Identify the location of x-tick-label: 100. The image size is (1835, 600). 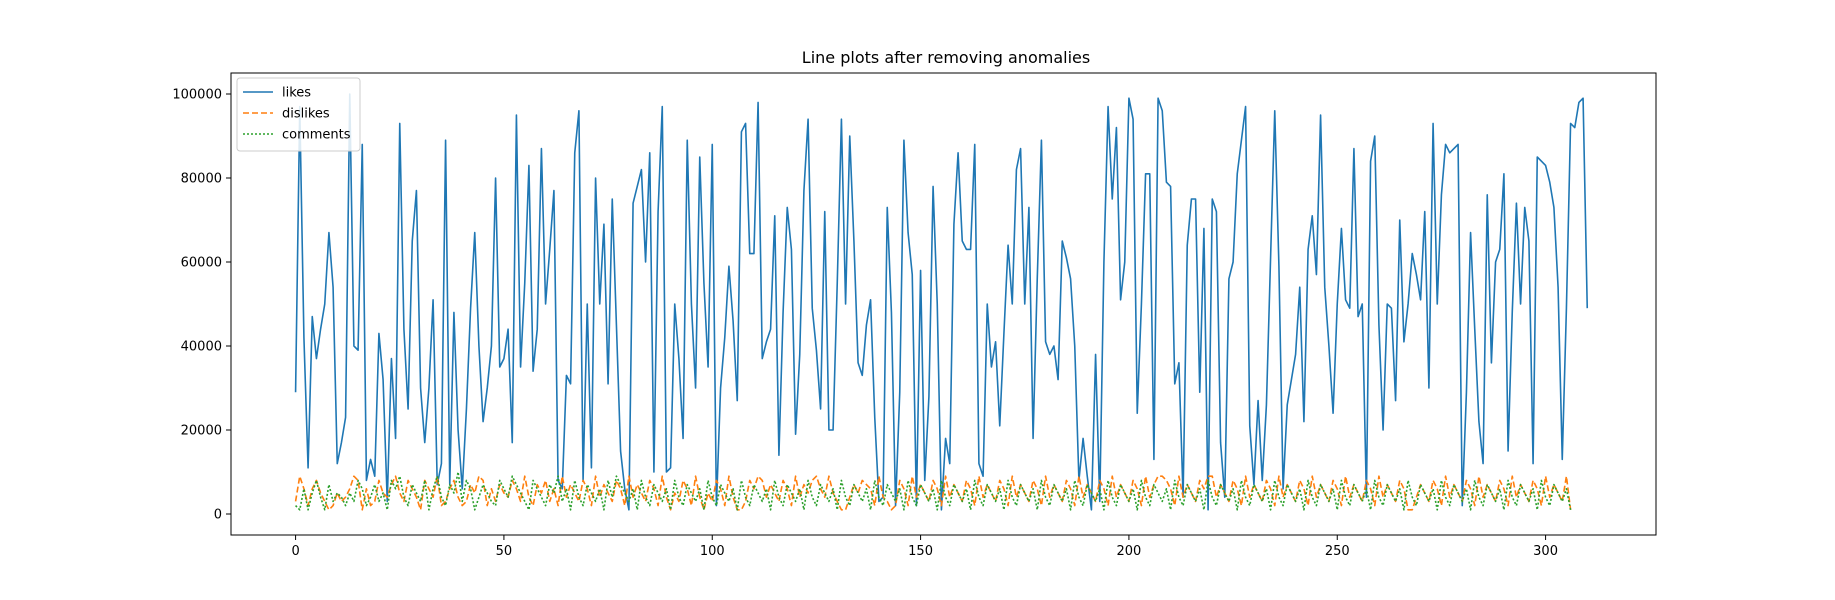
(712, 551).